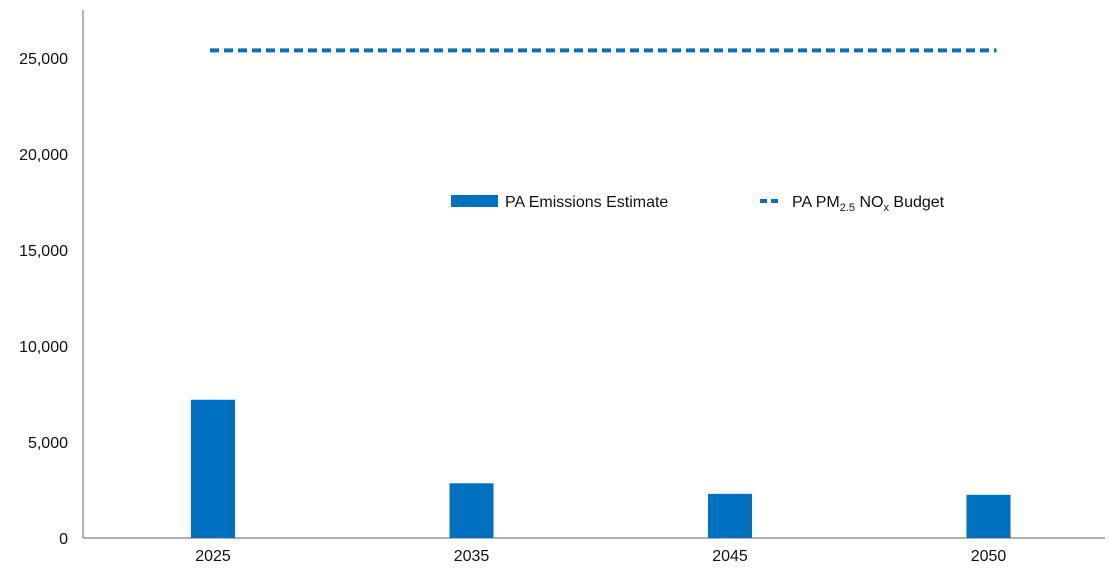 This screenshot has width=1110, height=571. Describe the element at coordinates (600, 556) in the screenshot. I see `x-tick-labels: 2025 2035 2045 2050` at that location.